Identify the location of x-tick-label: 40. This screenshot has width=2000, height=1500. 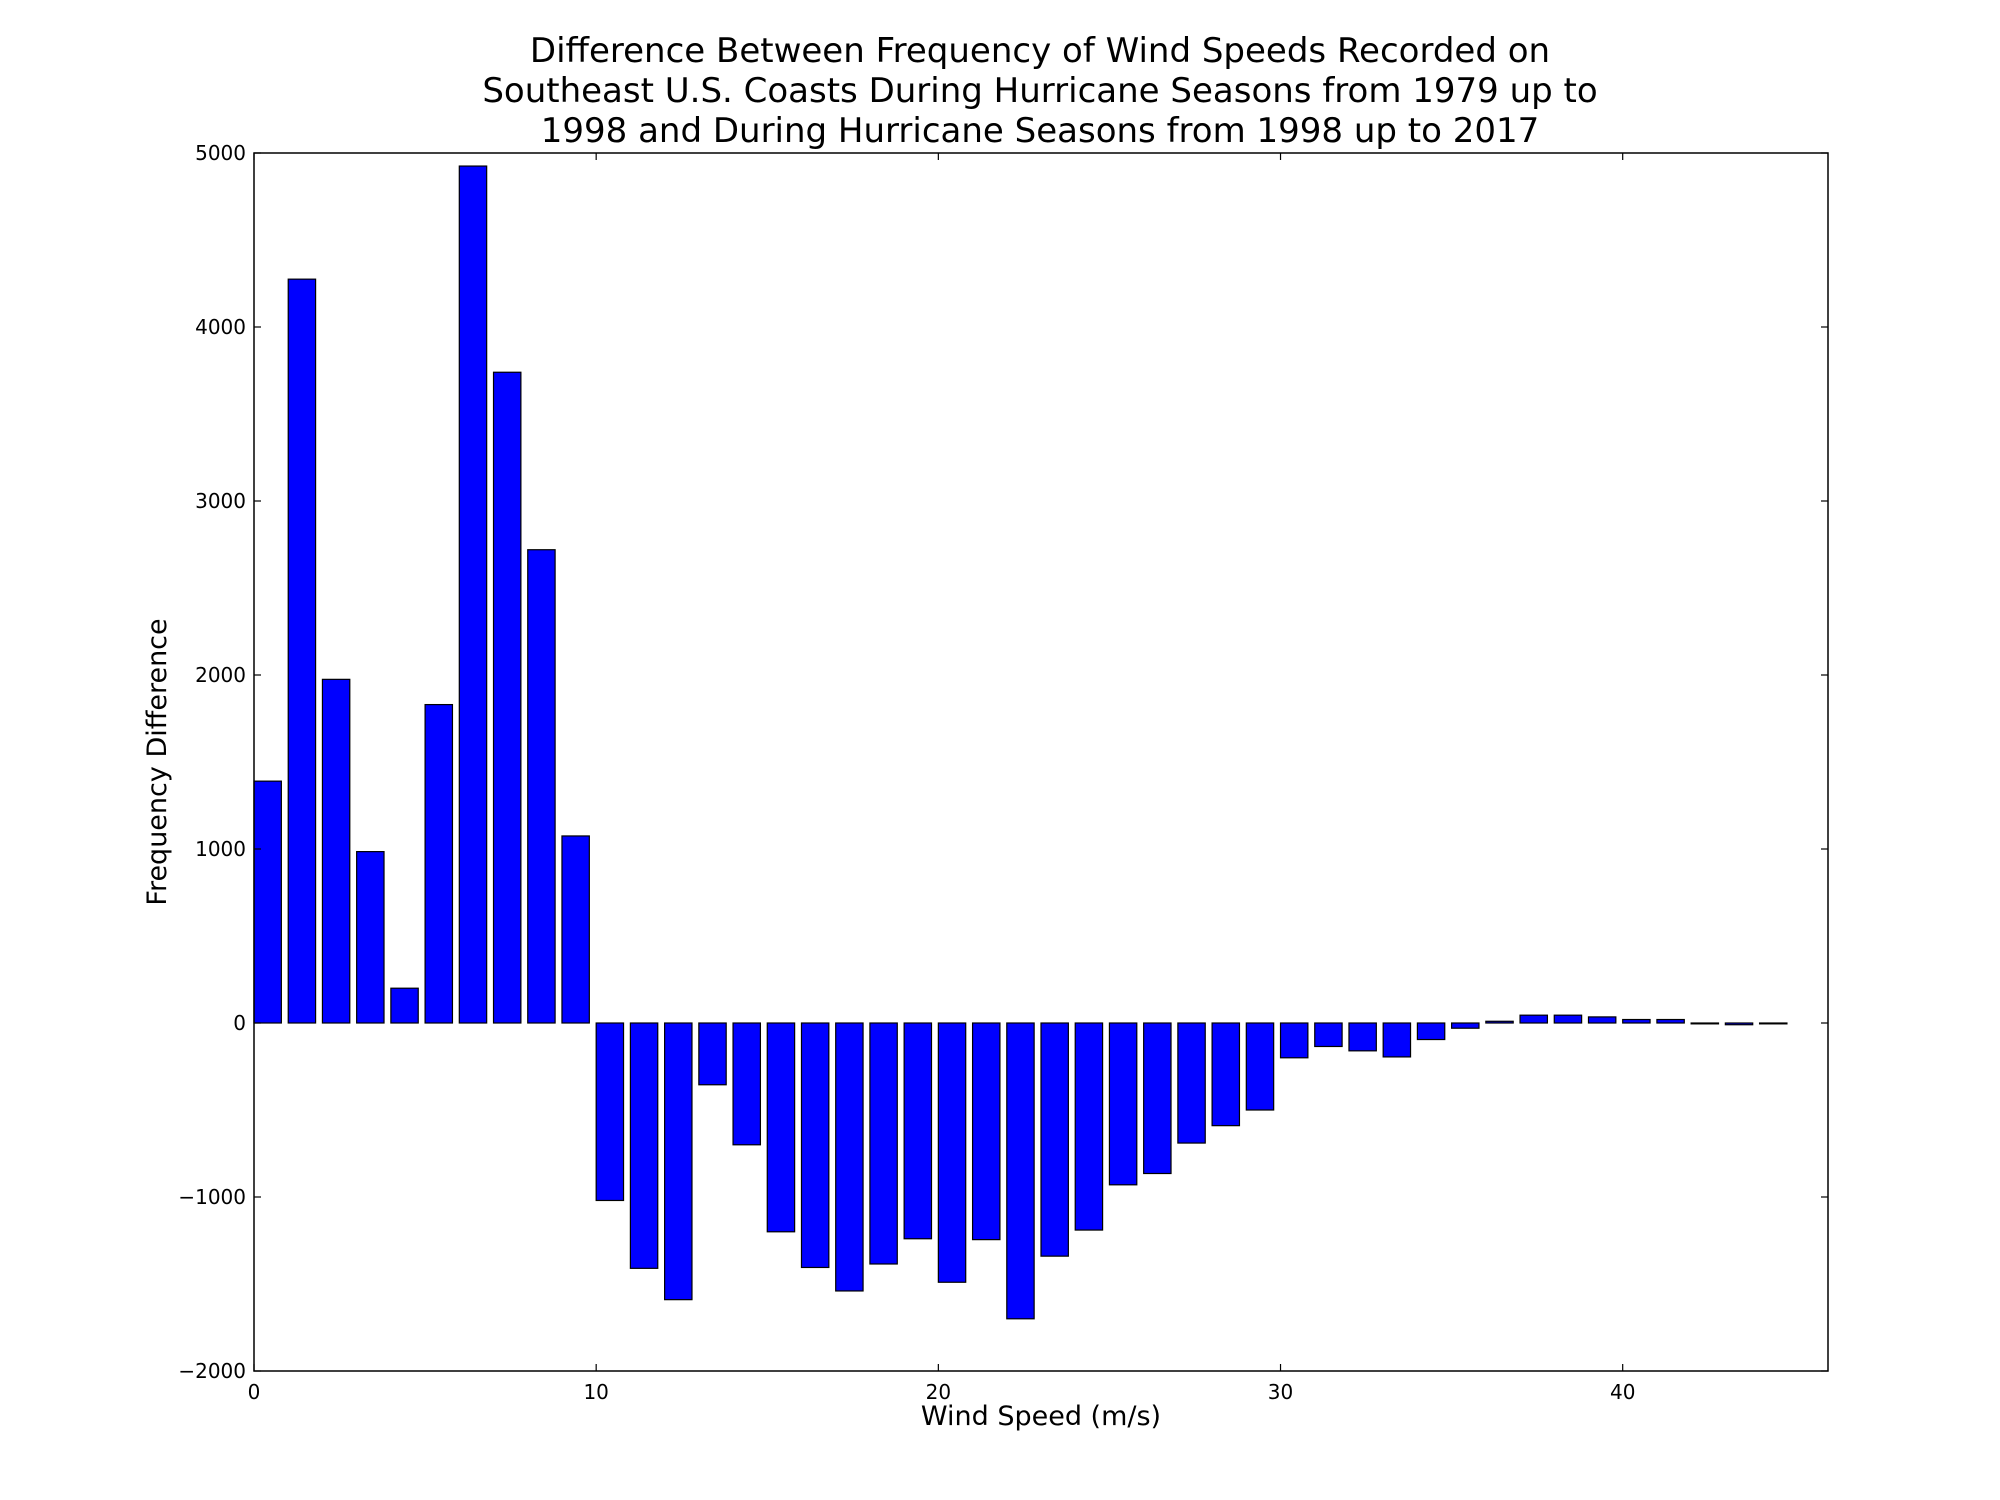
(1622, 1392).